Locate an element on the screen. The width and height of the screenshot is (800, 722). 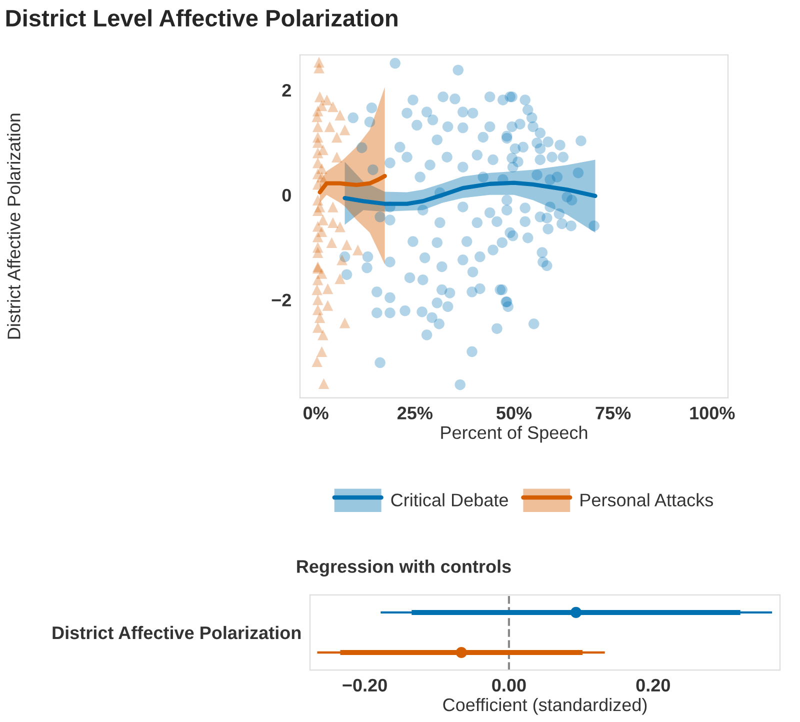
legend-label: Personal Attacks is located at coordinates (646, 499).